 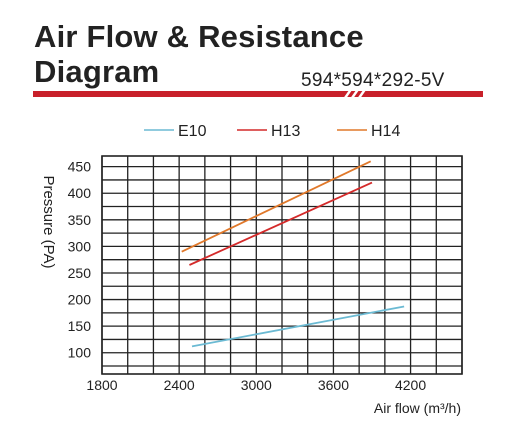 I want to click on y-tick-label: 300, so click(x=80, y=246).